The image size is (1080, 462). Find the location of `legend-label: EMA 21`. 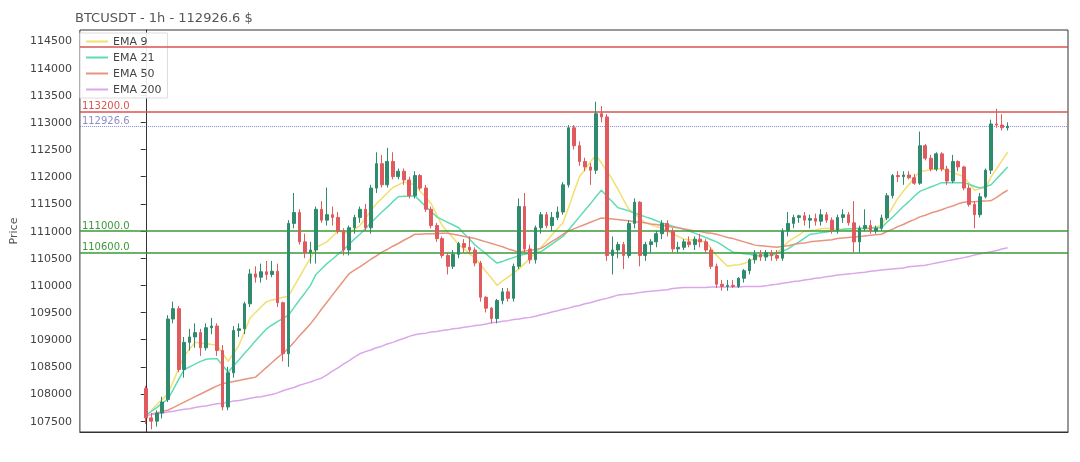

legend-label: EMA 21 is located at coordinates (134, 57).